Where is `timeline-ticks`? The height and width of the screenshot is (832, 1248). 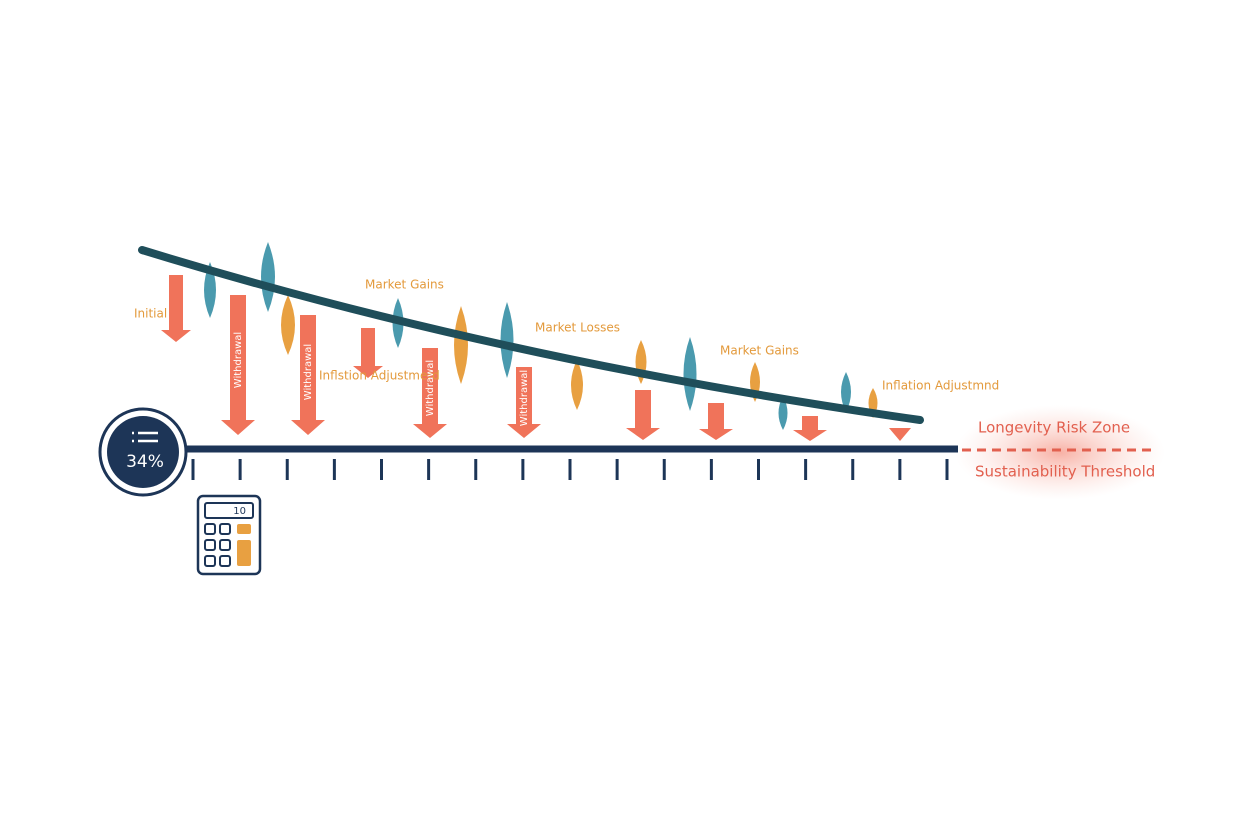 timeline-ticks is located at coordinates (570, 469).